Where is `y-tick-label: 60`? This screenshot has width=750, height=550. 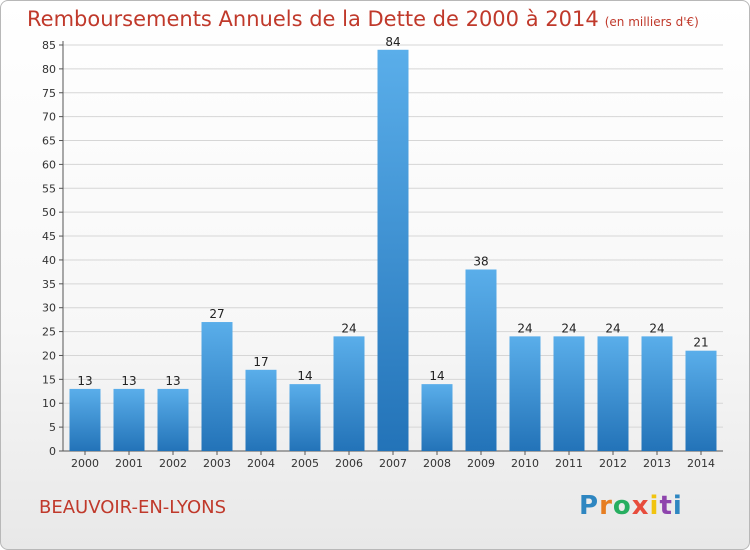 y-tick-label: 60 is located at coordinates (49, 164).